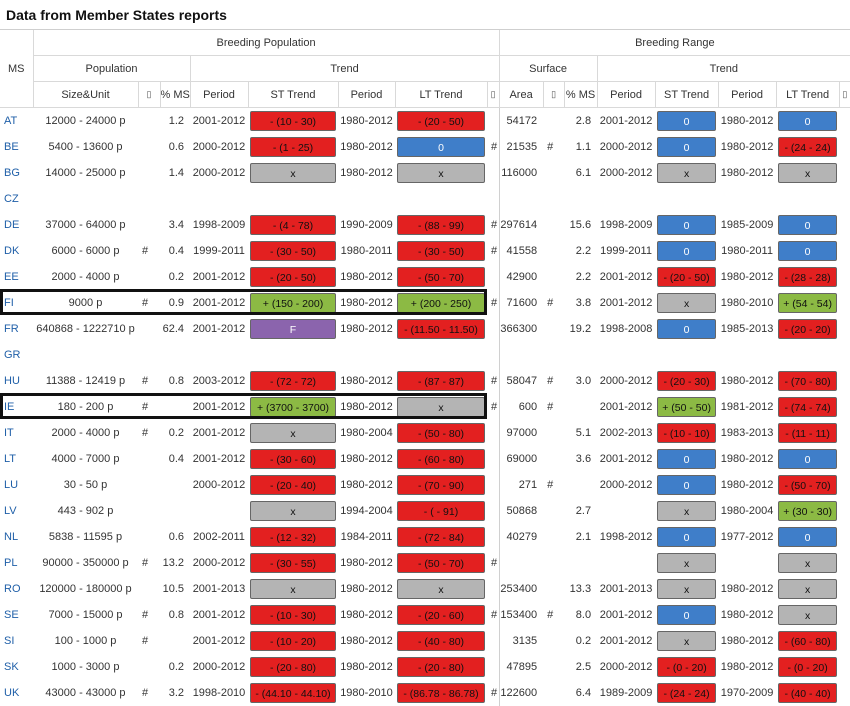 This screenshot has height=706, width=850. What do you see at coordinates (808, 485) in the screenshot?
I see `range-lt-trend-badge: - (50 - 70)` at bounding box center [808, 485].